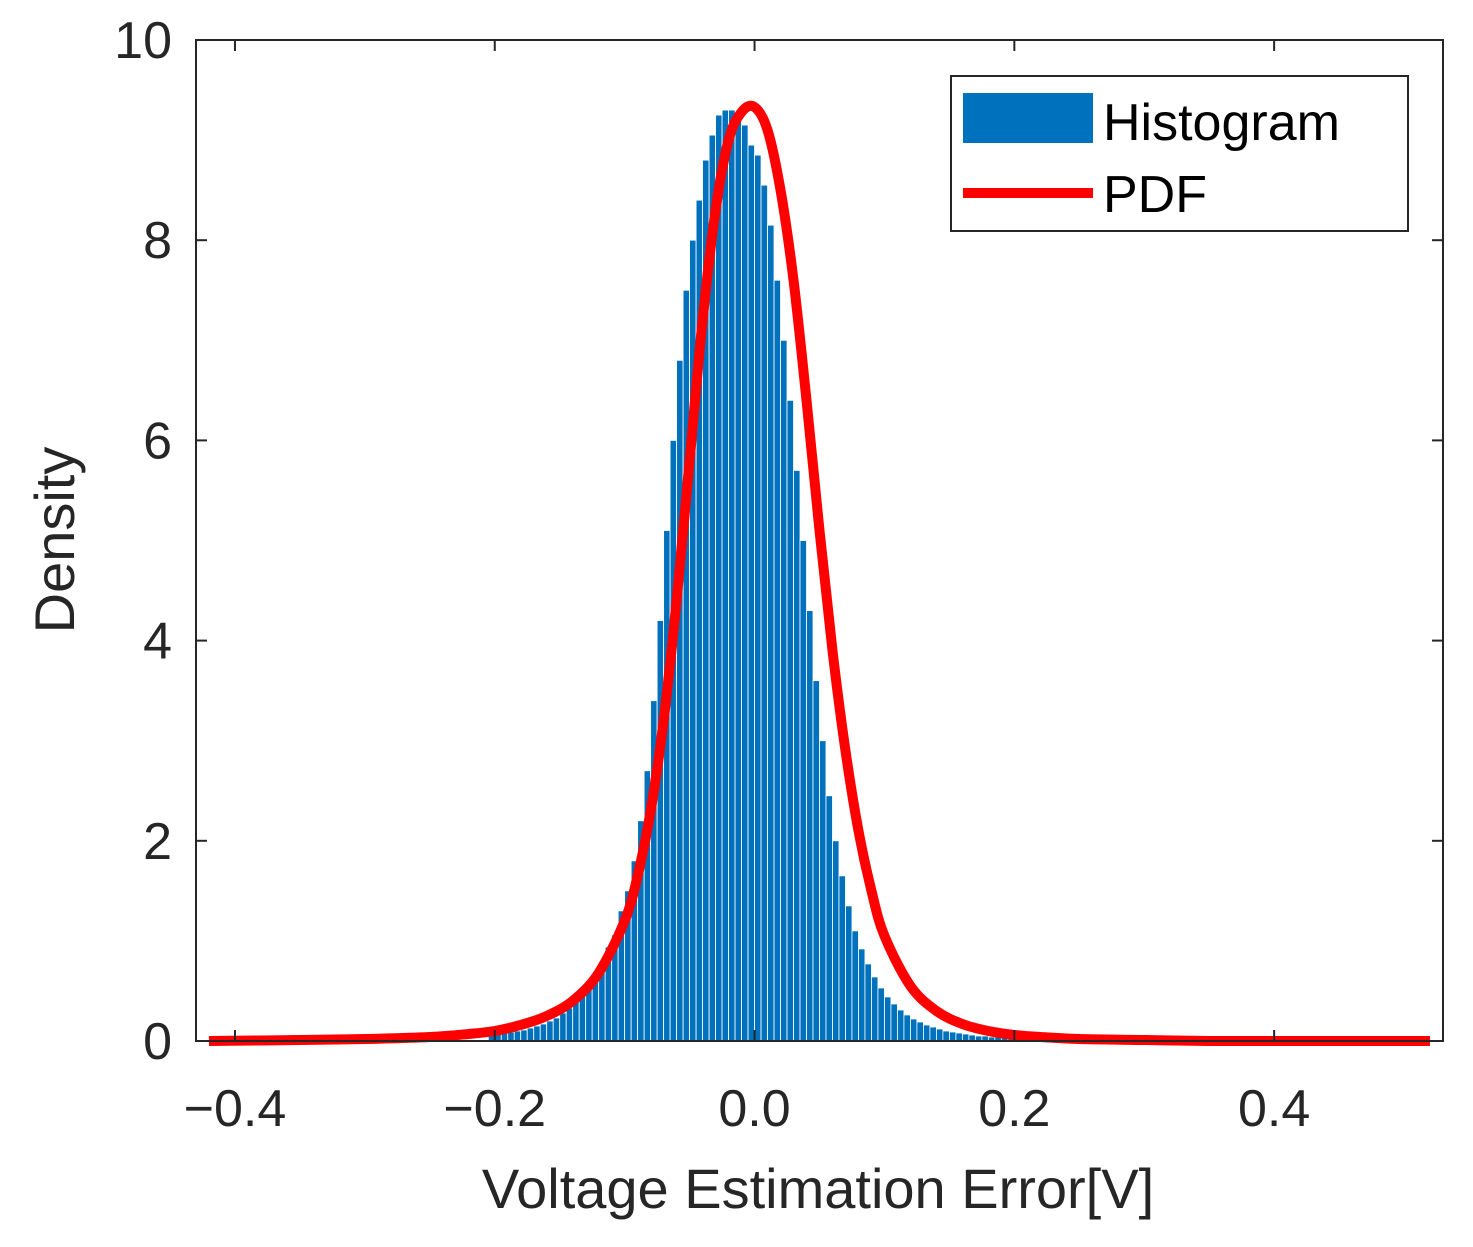 Image resolution: width=1473 pixels, height=1247 pixels. What do you see at coordinates (235, 1109) in the screenshot?
I see `x-tick-label: −0.4` at bounding box center [235, 1109].